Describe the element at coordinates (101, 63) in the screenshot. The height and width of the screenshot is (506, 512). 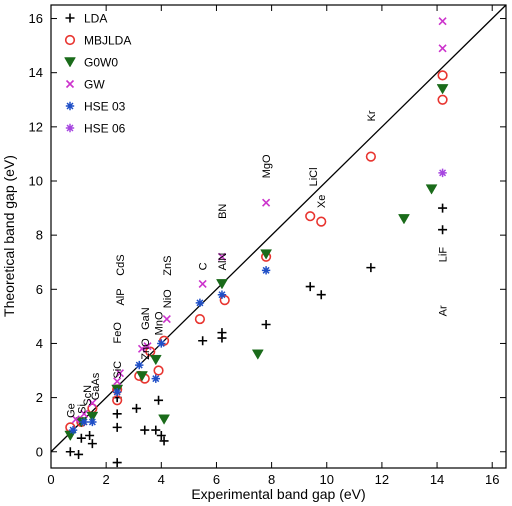
I see `legend-label: G0W0` at that location.